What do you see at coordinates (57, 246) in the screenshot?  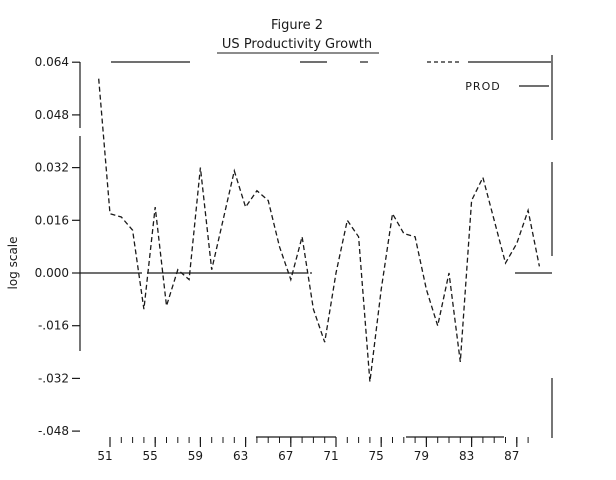 I see `y-axis: 0.064 0.048 0.032 0.016 0.000 -.016 -.032 -.048` at bounding box center [57, 246].